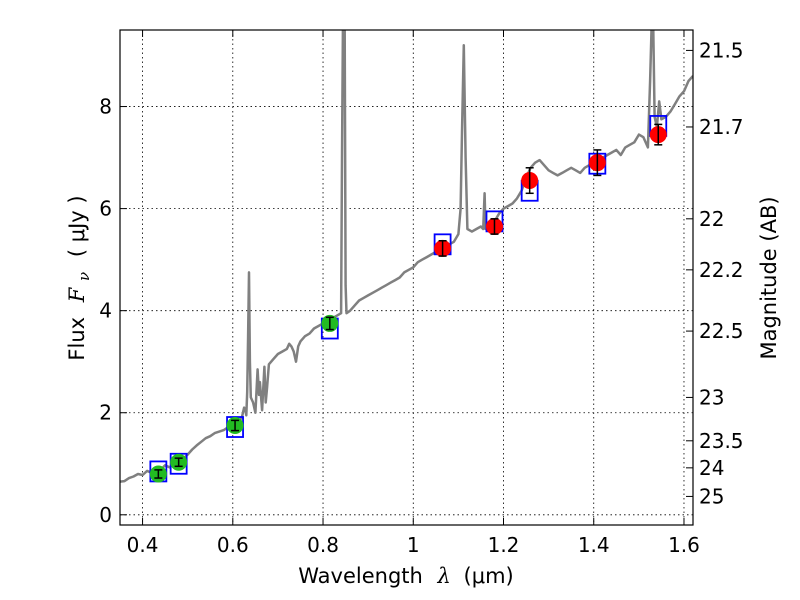 Image resolution: width=800 pixels, height=600 pixels. I want to click on x-tick-label-4: 1.2, so click(504, 545).